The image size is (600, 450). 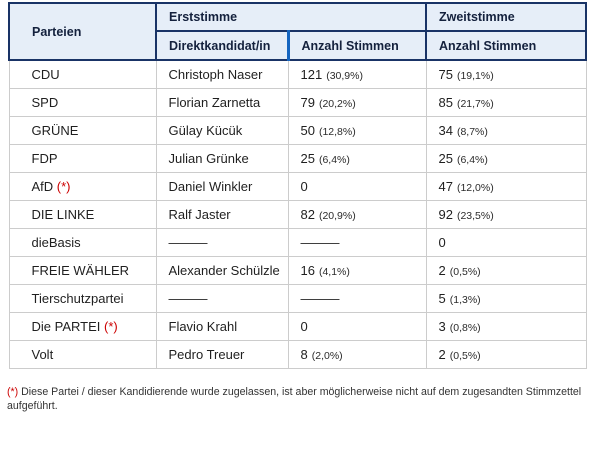 I want to click on erststimme-votes: 82, so click(x=307, y=214).